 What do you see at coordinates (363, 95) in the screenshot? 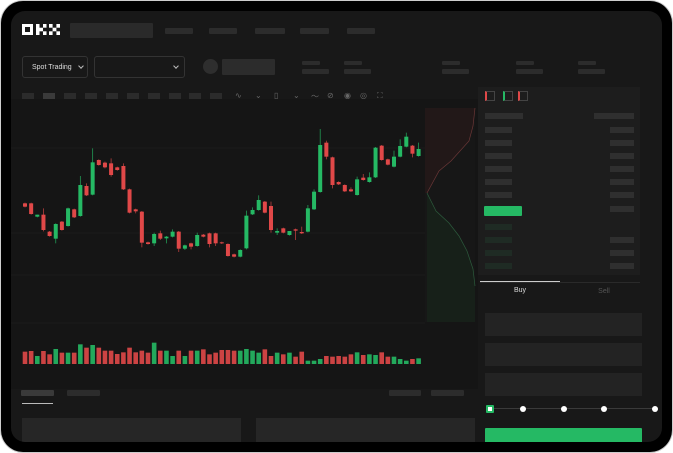
I see `settings-icon: ◎` at bounding box center [363, 95].